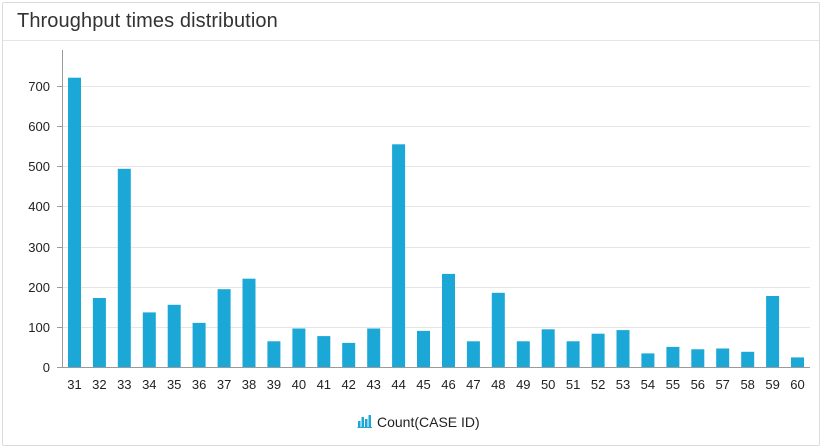 This screenshot has width=822, height=448. Describe the element at coordinates (199, 384) in the screenshot. I see `x-tick-label: 36` at that location.